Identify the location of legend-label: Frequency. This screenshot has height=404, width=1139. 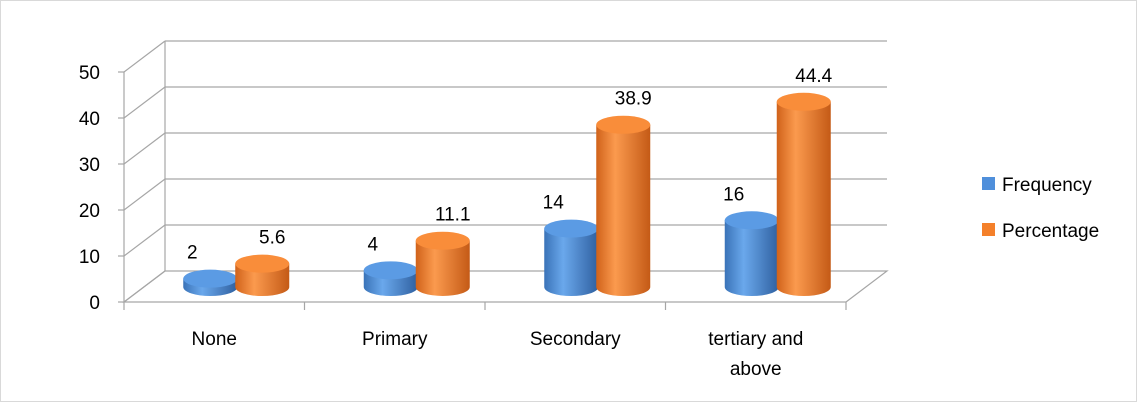
(1047, 185).